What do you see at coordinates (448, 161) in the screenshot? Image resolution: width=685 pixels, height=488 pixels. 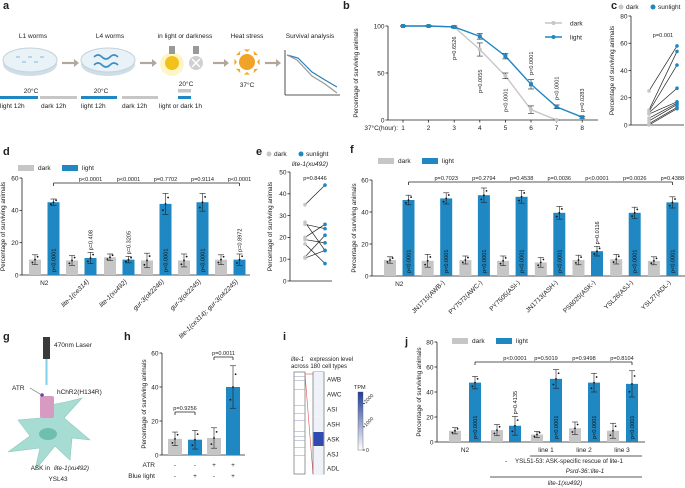 I see `legend-label: light` at bounding box center [448, 161].